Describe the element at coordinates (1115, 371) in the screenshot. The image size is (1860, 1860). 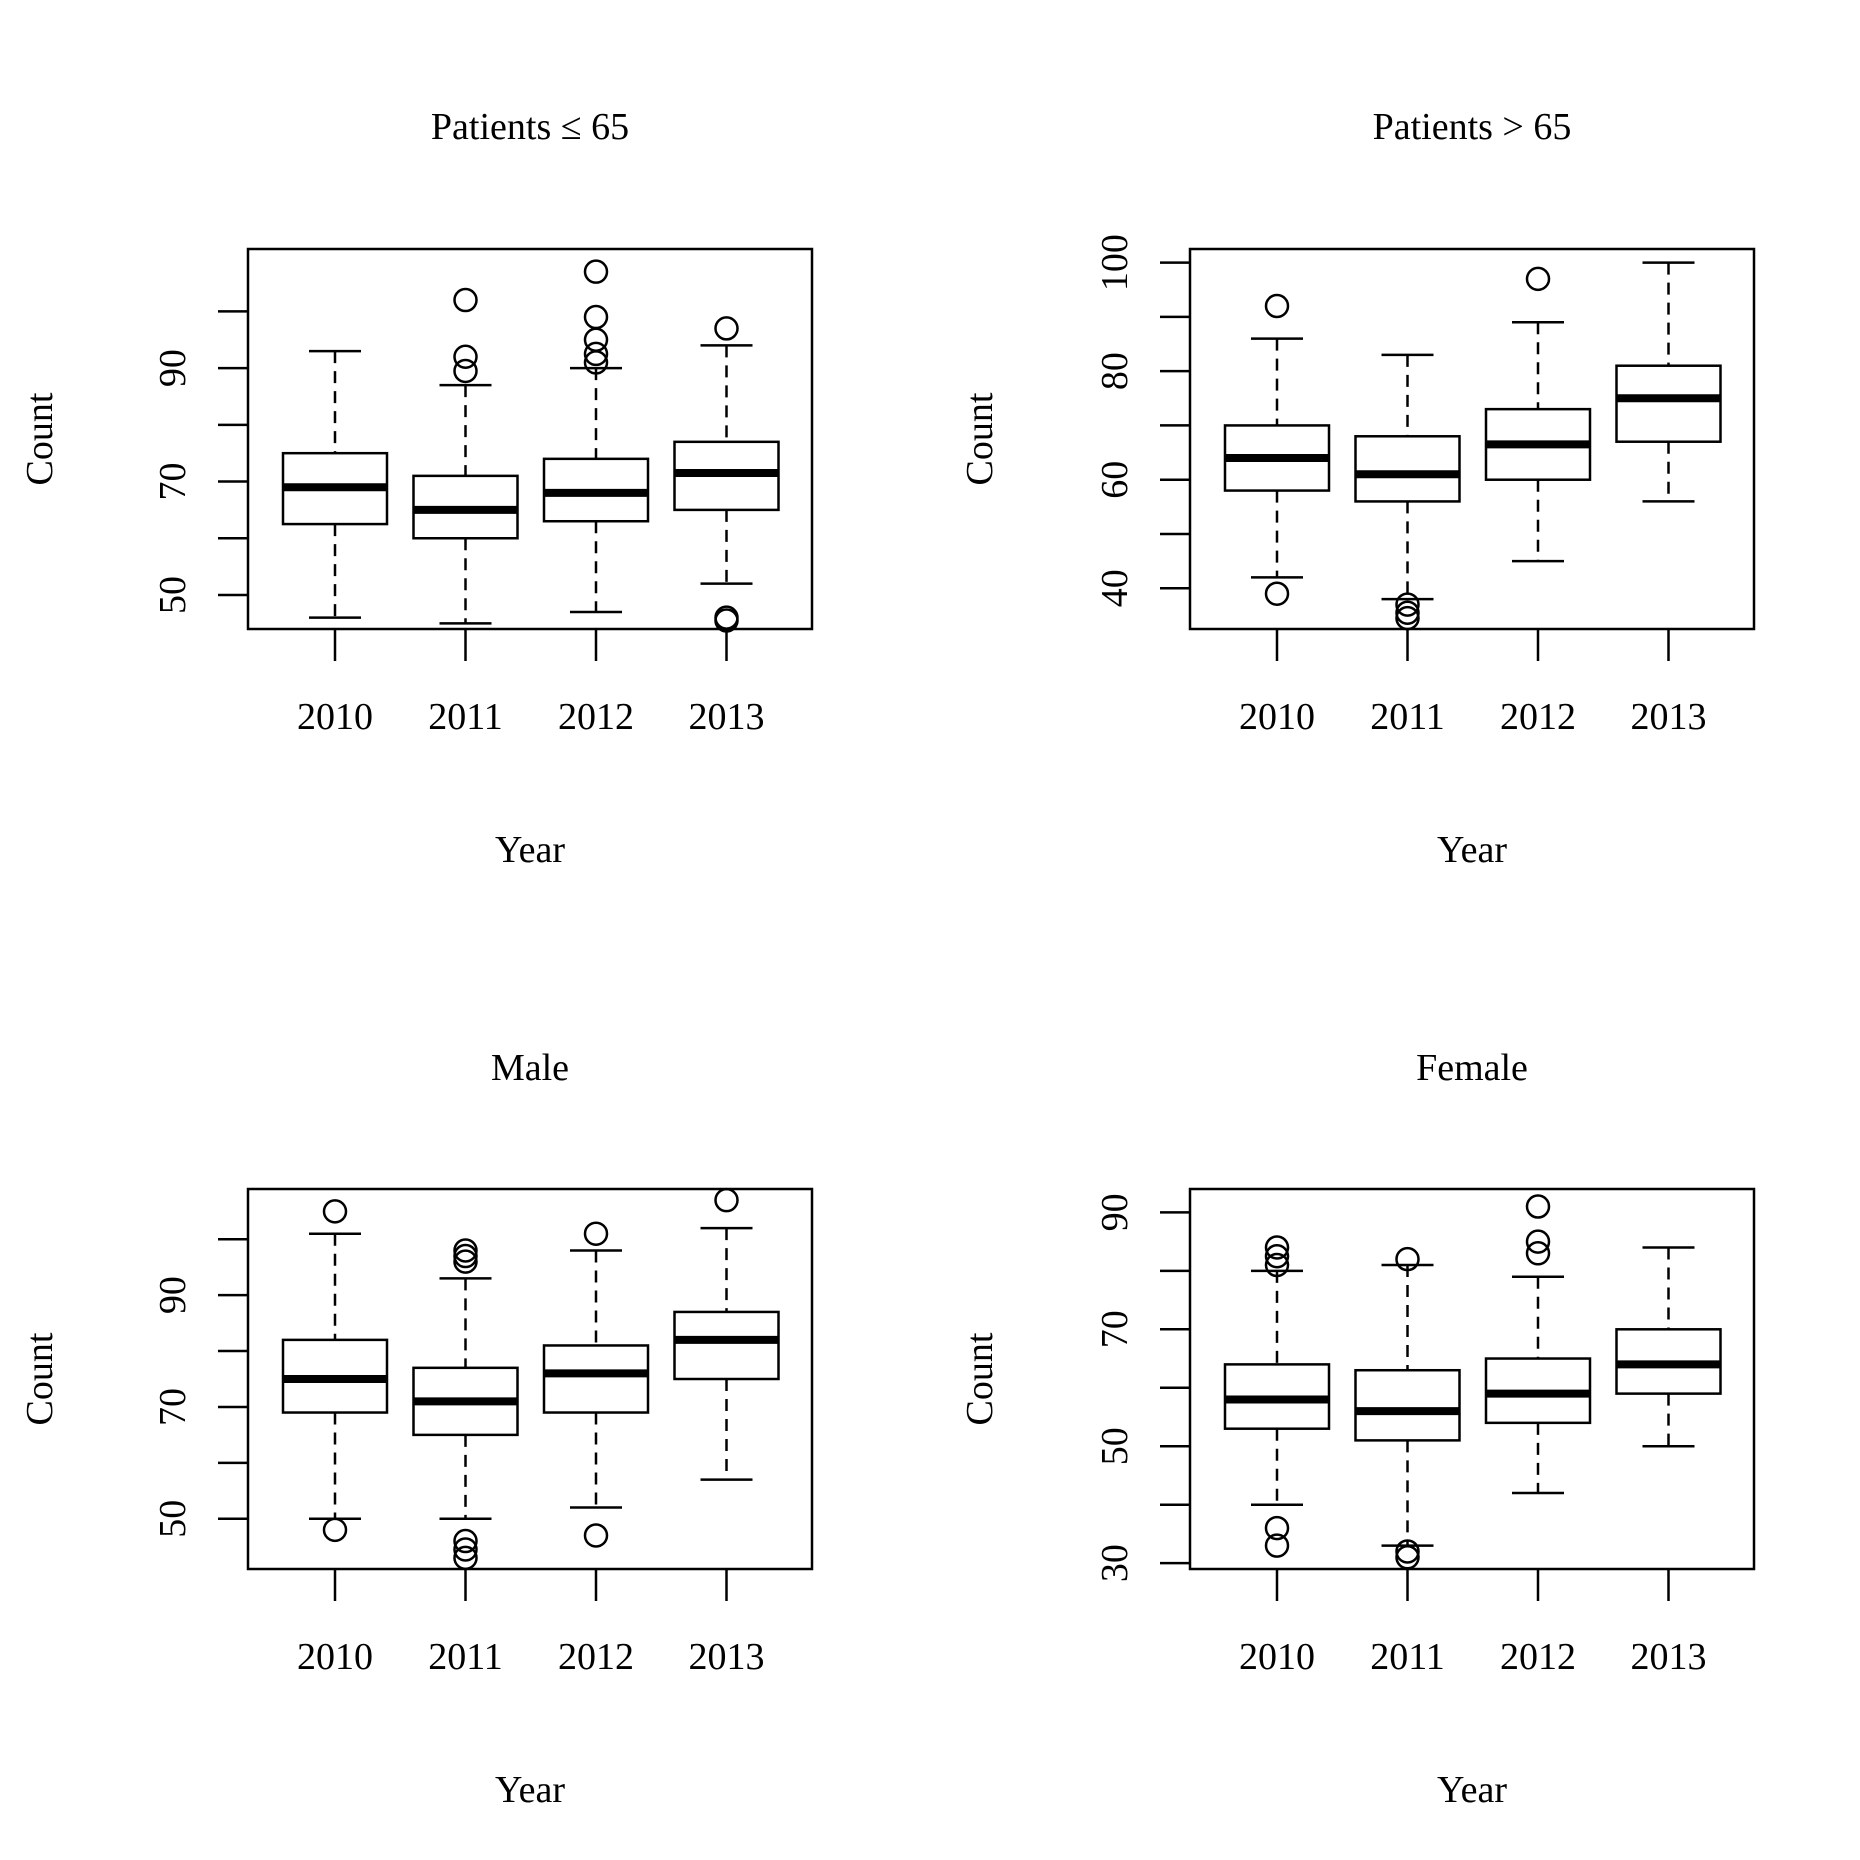
I see `y-tick-label: 80` at that location.